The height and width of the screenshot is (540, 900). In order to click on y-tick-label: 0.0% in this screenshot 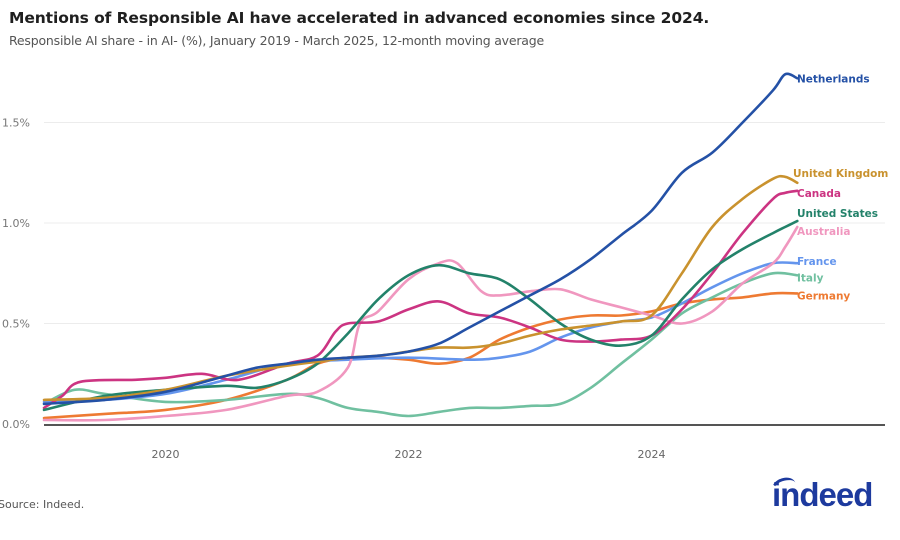, I will do `click(16, 424)`.